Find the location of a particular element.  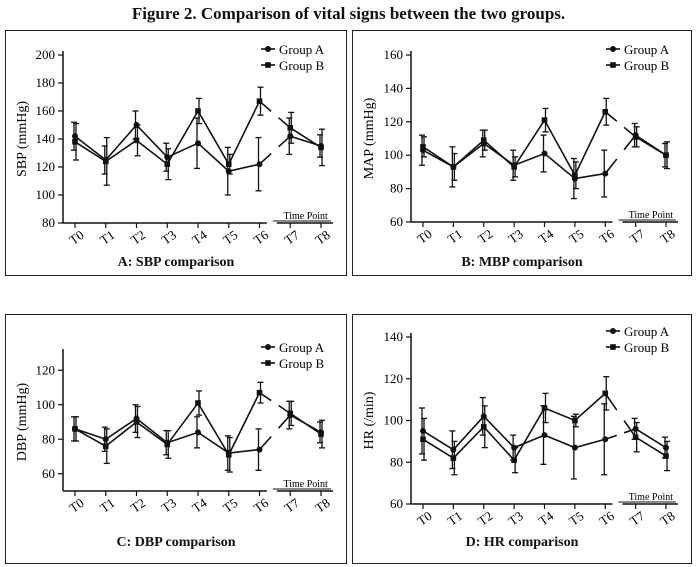

point-group-a-t8 is located at coordinates (666, 447).